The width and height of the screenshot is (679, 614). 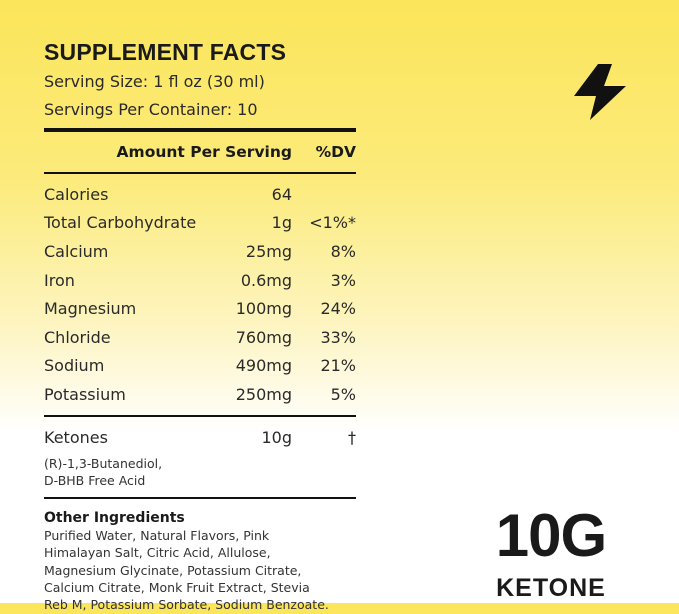 I want to click on facts-title: SUPPLEMENT FACTS, so click(x=165, y=52).